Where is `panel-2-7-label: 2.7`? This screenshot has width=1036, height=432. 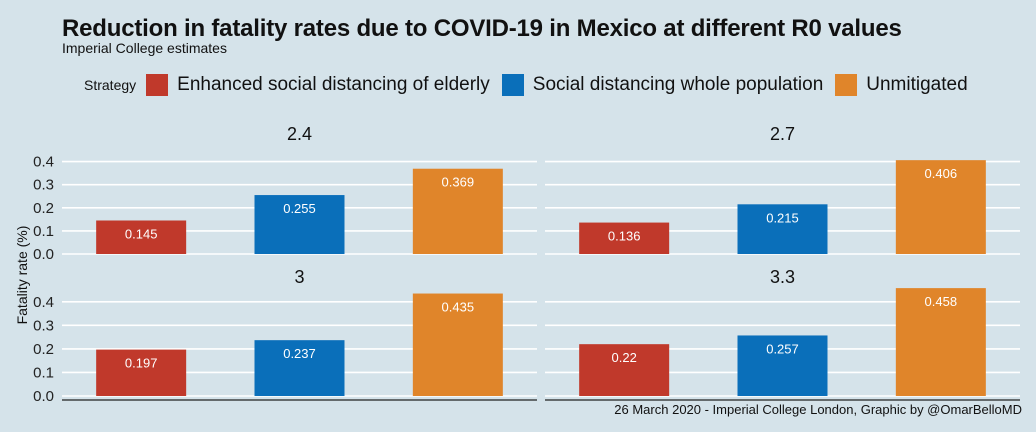 panel-2-7-label: 2.7 is located at coordinates (782, 134).